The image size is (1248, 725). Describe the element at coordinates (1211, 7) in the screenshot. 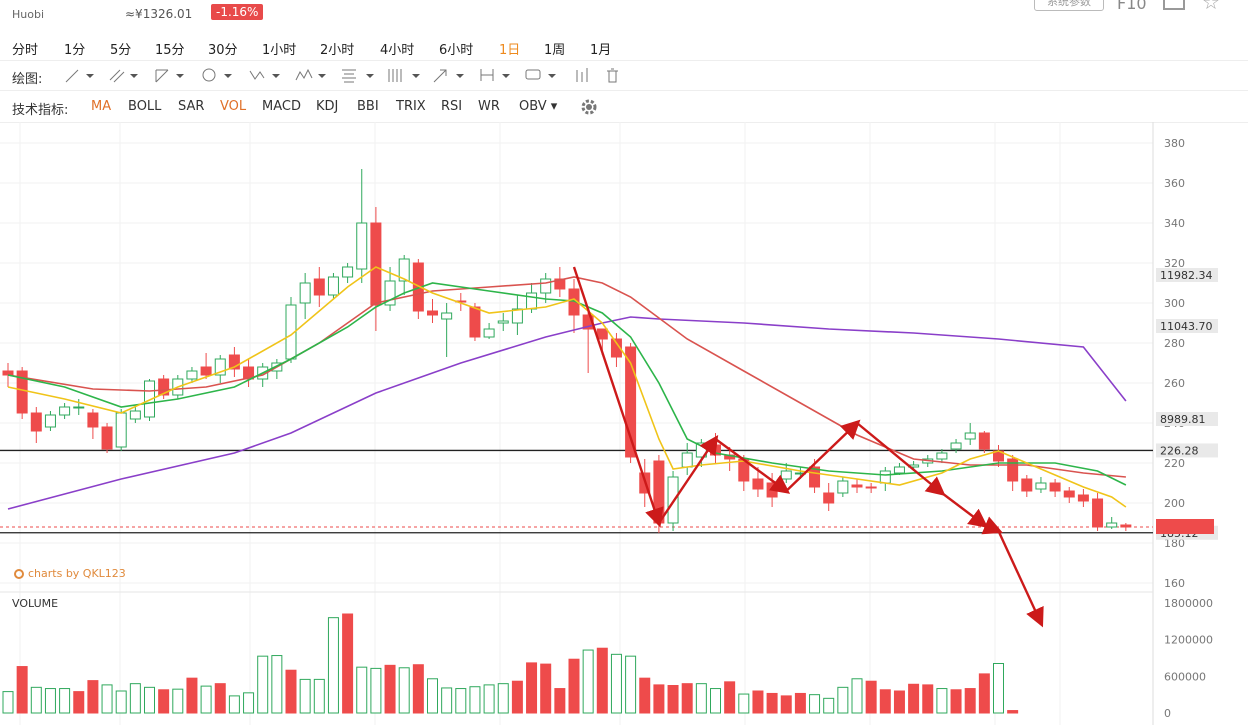

I see `star-icon: ☆` at that location.